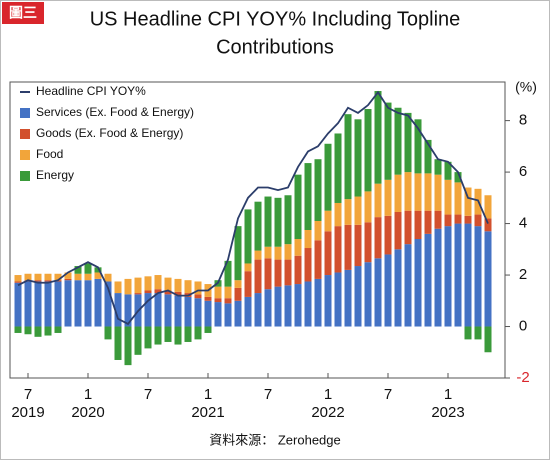 The image size is (550, 460). What do you see at coordinates (526, 87) in the screenshot?
I see `y-unit: (%)` at bounding box center [526, 87].